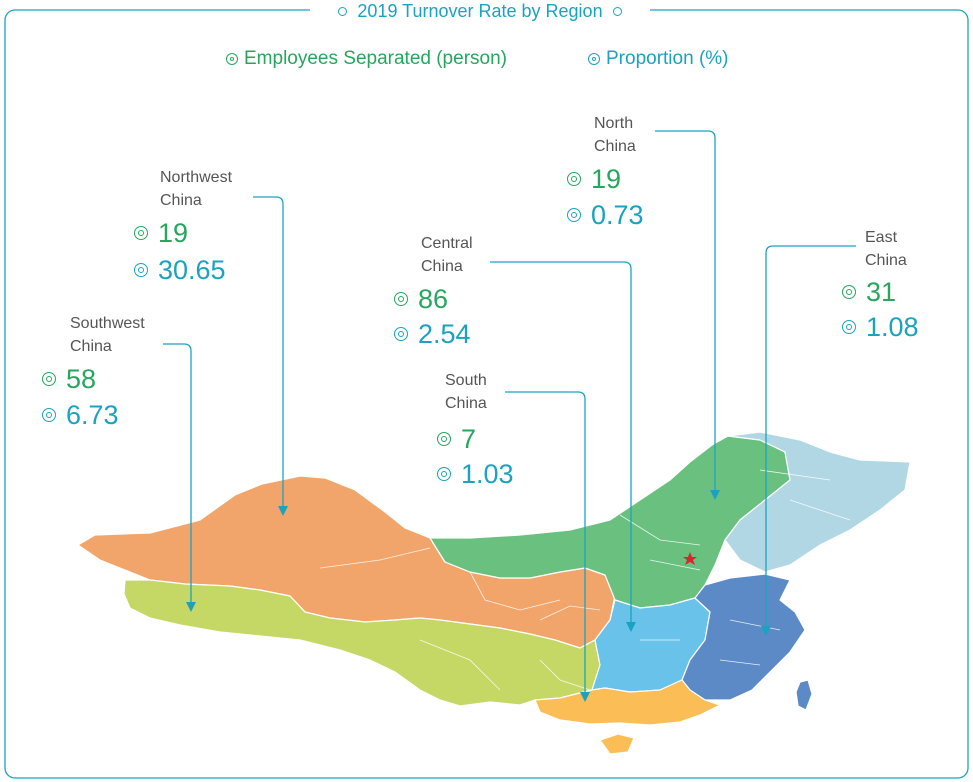 This screenshot has width=973, height=782. Describe the element at coordinates (196, 189) in the screenshot. I see `northwest-label: Northwest China` at that location.